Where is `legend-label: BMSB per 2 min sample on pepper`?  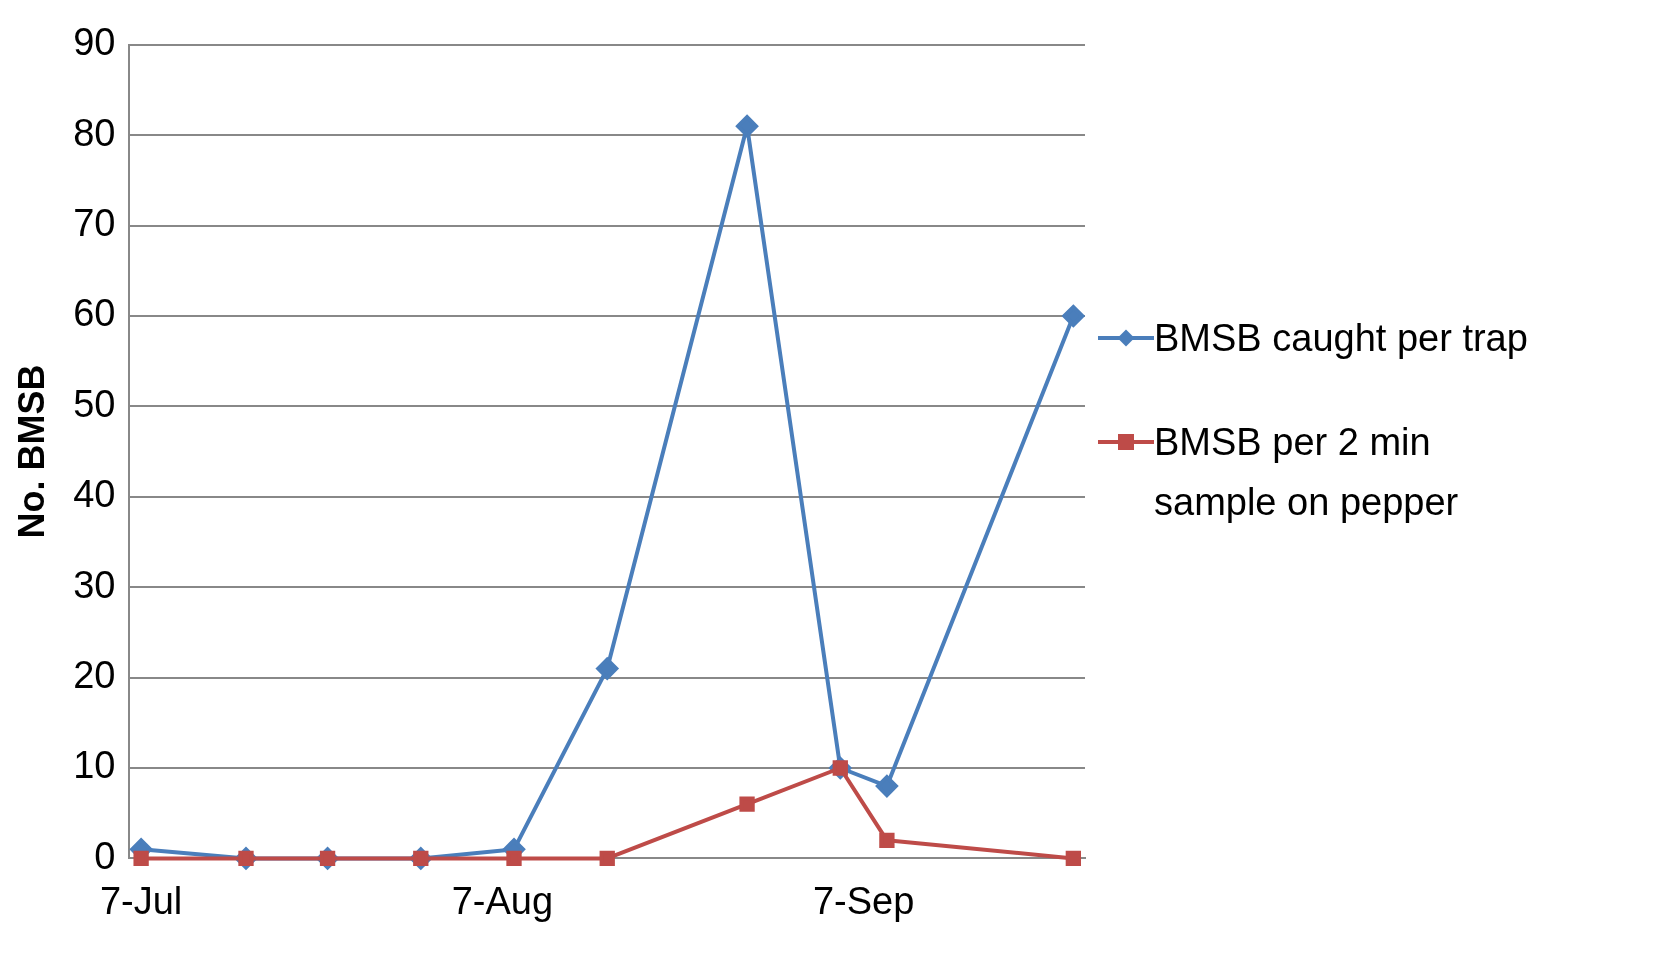
legend-label: BMSB per 2 min sample on pepper is located at coordinates (1307, 472).